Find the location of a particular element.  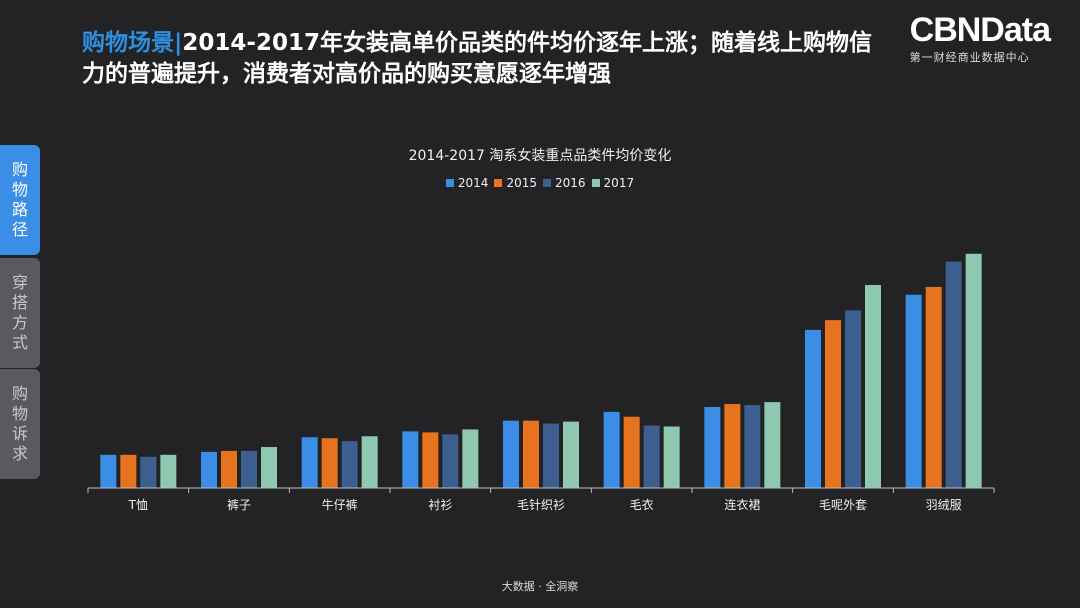

side-tab-outfit-style: 穿搭方式 is located at coordinates (20, 313).